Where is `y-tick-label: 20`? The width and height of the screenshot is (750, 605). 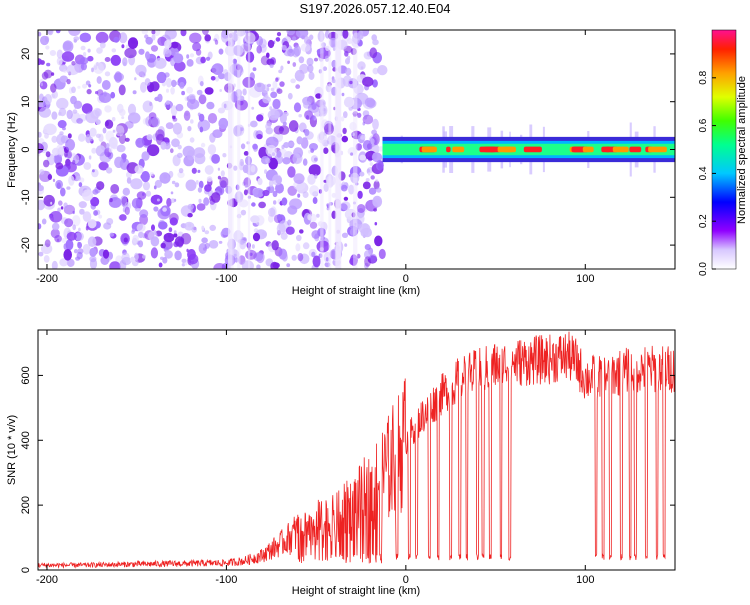
y-tick-label: 20 is located at coordinates (26, 54).